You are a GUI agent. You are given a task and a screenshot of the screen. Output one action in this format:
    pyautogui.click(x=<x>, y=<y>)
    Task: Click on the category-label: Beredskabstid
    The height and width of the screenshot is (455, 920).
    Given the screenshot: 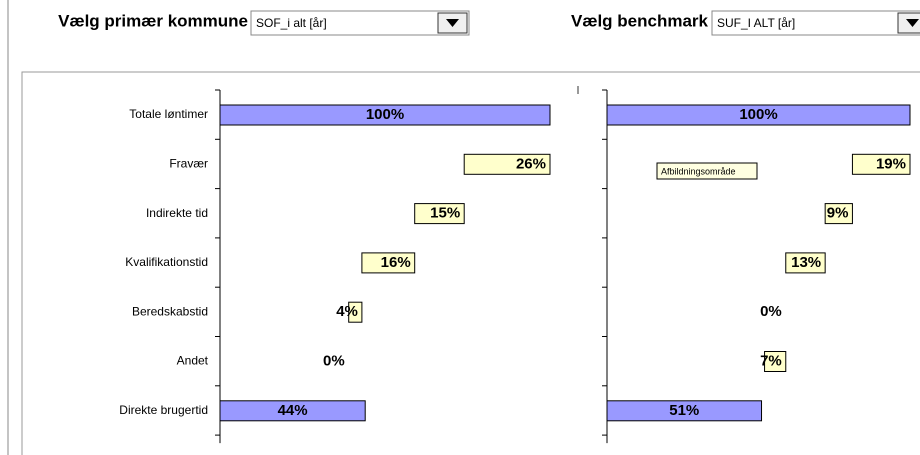 What is the action you would take?
    pyautogui.click(x=170, y=311)
    